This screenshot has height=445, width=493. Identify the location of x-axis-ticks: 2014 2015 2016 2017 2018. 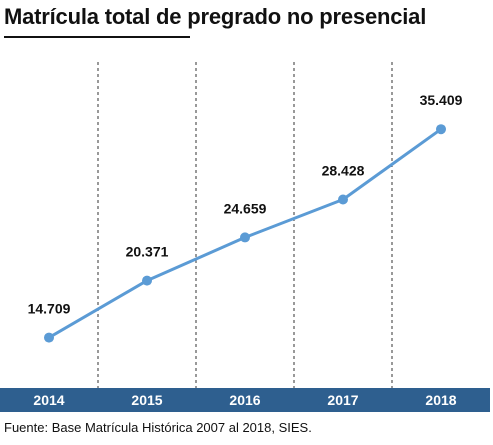
(244, 400).